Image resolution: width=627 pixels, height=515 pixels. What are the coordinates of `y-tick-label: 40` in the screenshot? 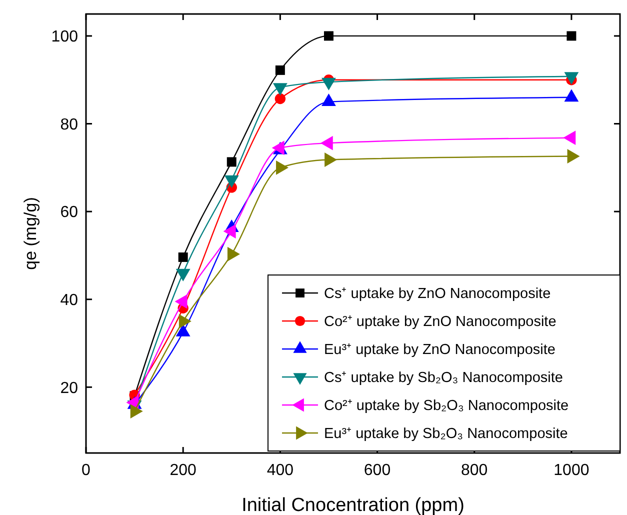 It's located at (69, 300).